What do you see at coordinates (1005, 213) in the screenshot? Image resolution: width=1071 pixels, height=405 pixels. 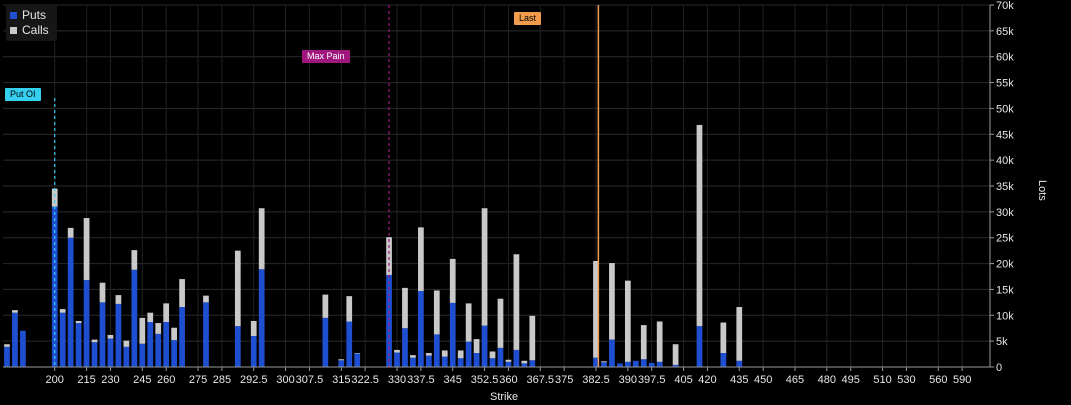 I see `y-tick-label: 30k` at bounding box center [1005, 213].